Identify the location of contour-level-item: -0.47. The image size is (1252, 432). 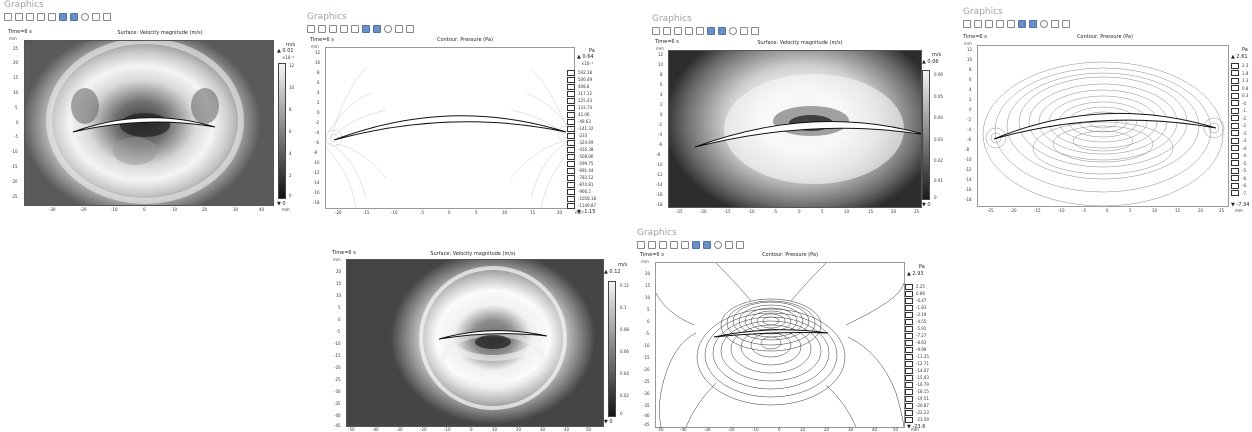
(917, 300).